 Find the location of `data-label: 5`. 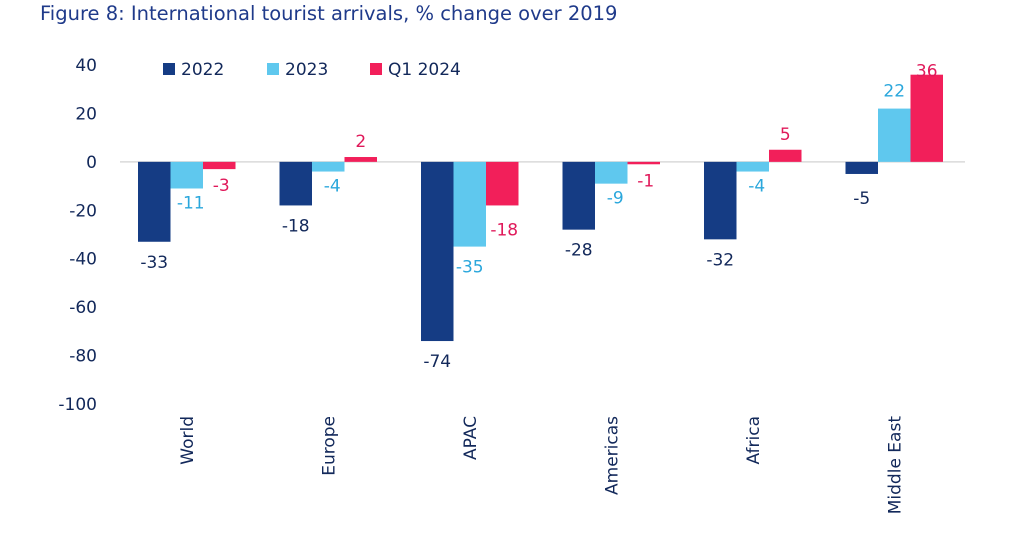

data-label: 5 is located at coordinates (785, 135).